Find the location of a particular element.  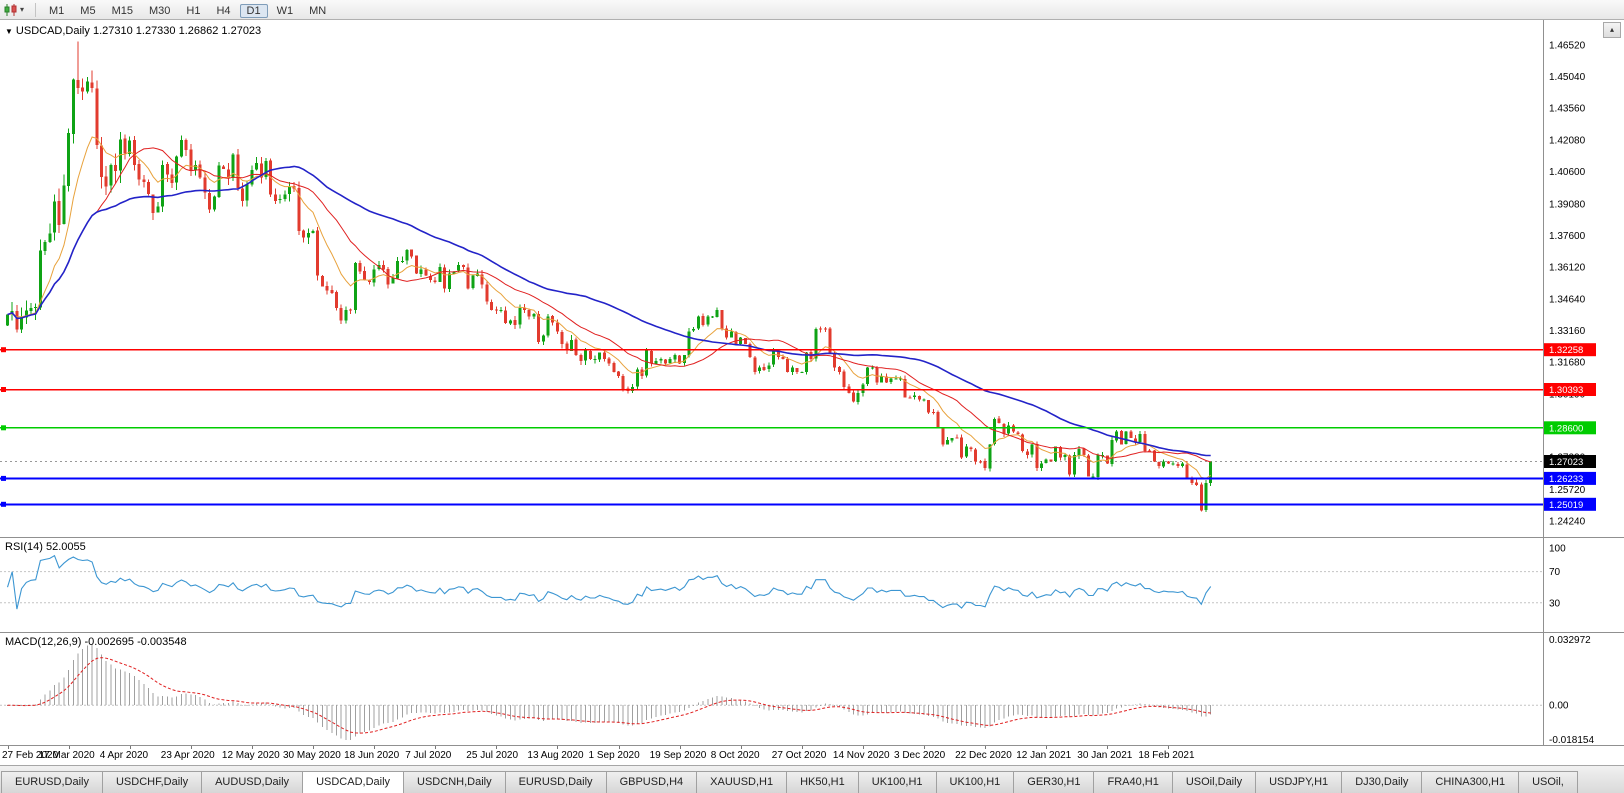

chart-tab-china300-h1: CHINA300,H1 is located at coordinates (1470, 782).